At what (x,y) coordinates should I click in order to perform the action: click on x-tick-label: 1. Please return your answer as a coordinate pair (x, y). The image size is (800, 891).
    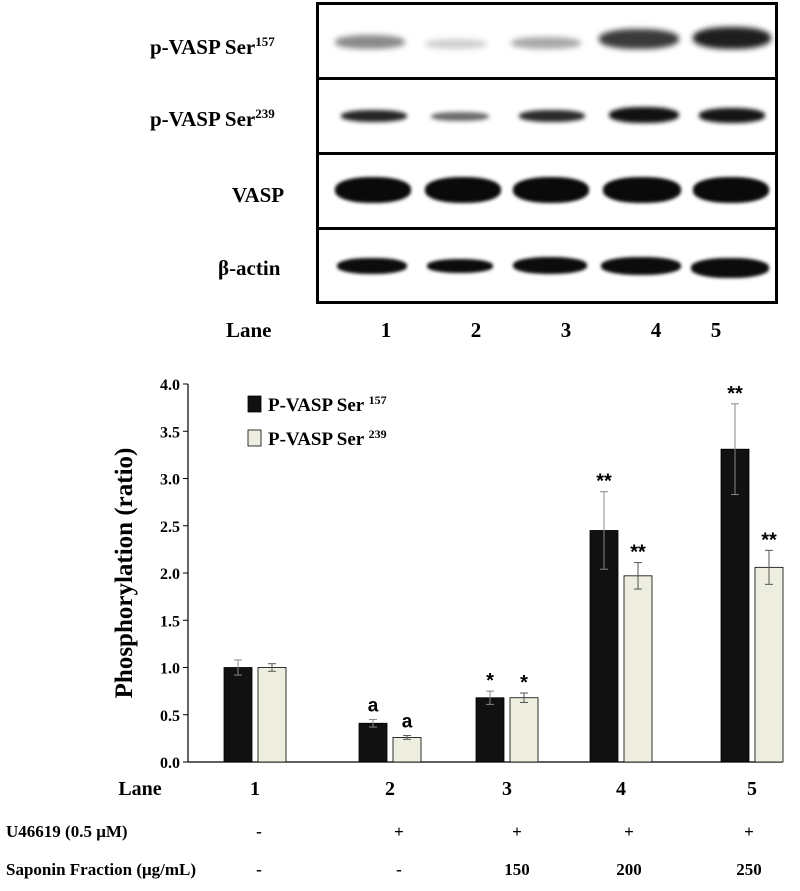
    Looking at the image, I should click on (255, 789).